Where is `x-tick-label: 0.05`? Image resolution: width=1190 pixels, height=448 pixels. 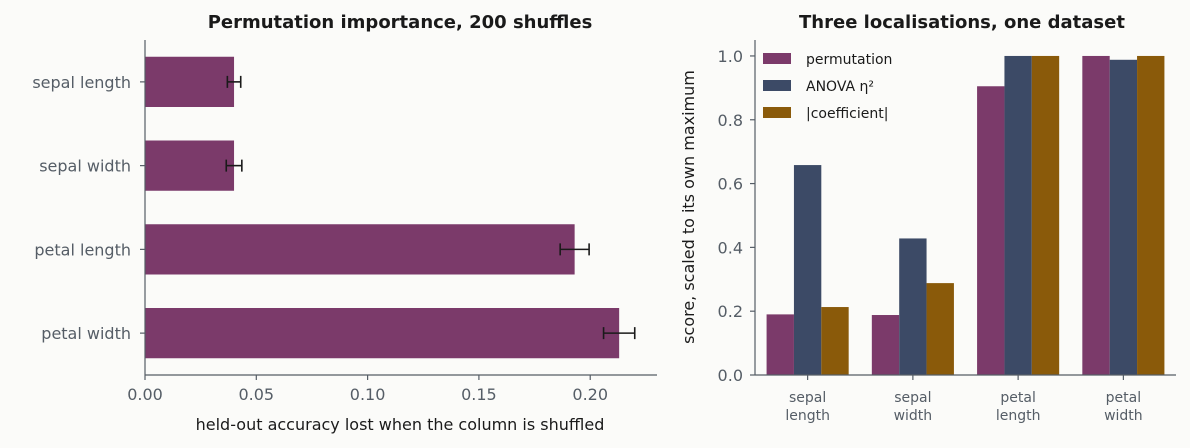 x-tick-label: 0.05 is located at coordinates (256, 394).